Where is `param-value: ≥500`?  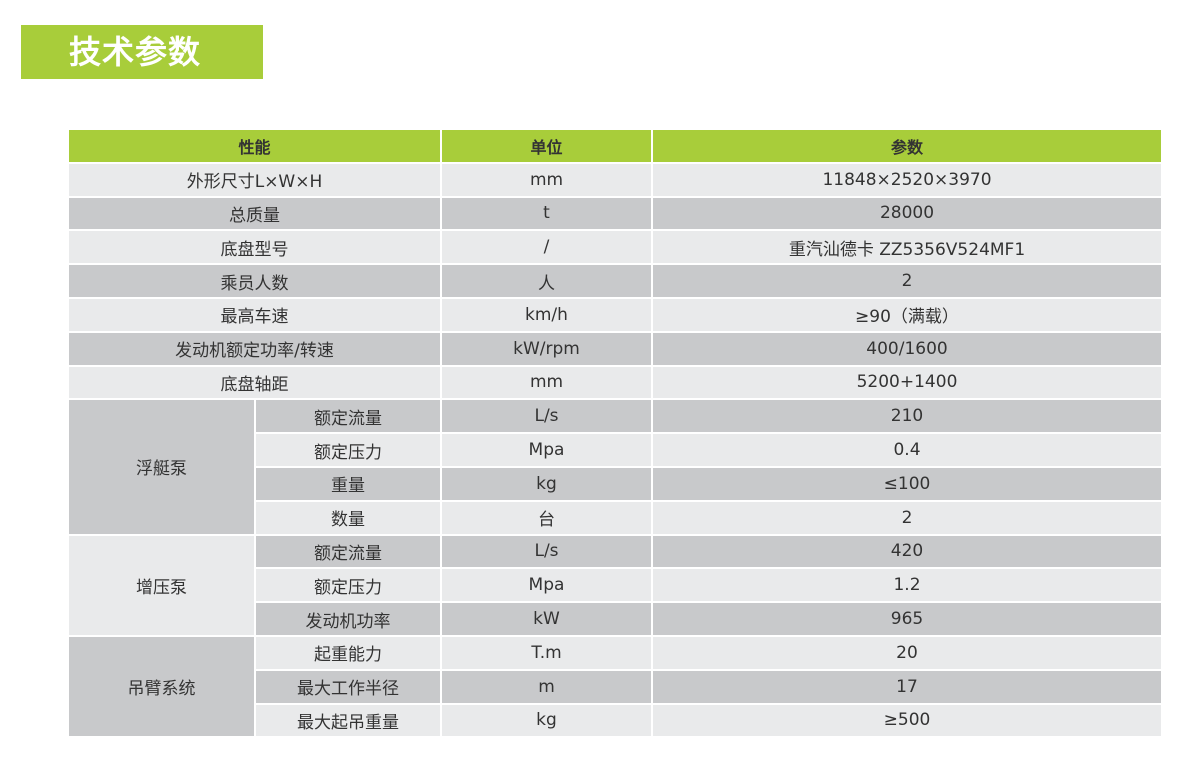 param-value: ≥500 is located at coordinates (907, 720).